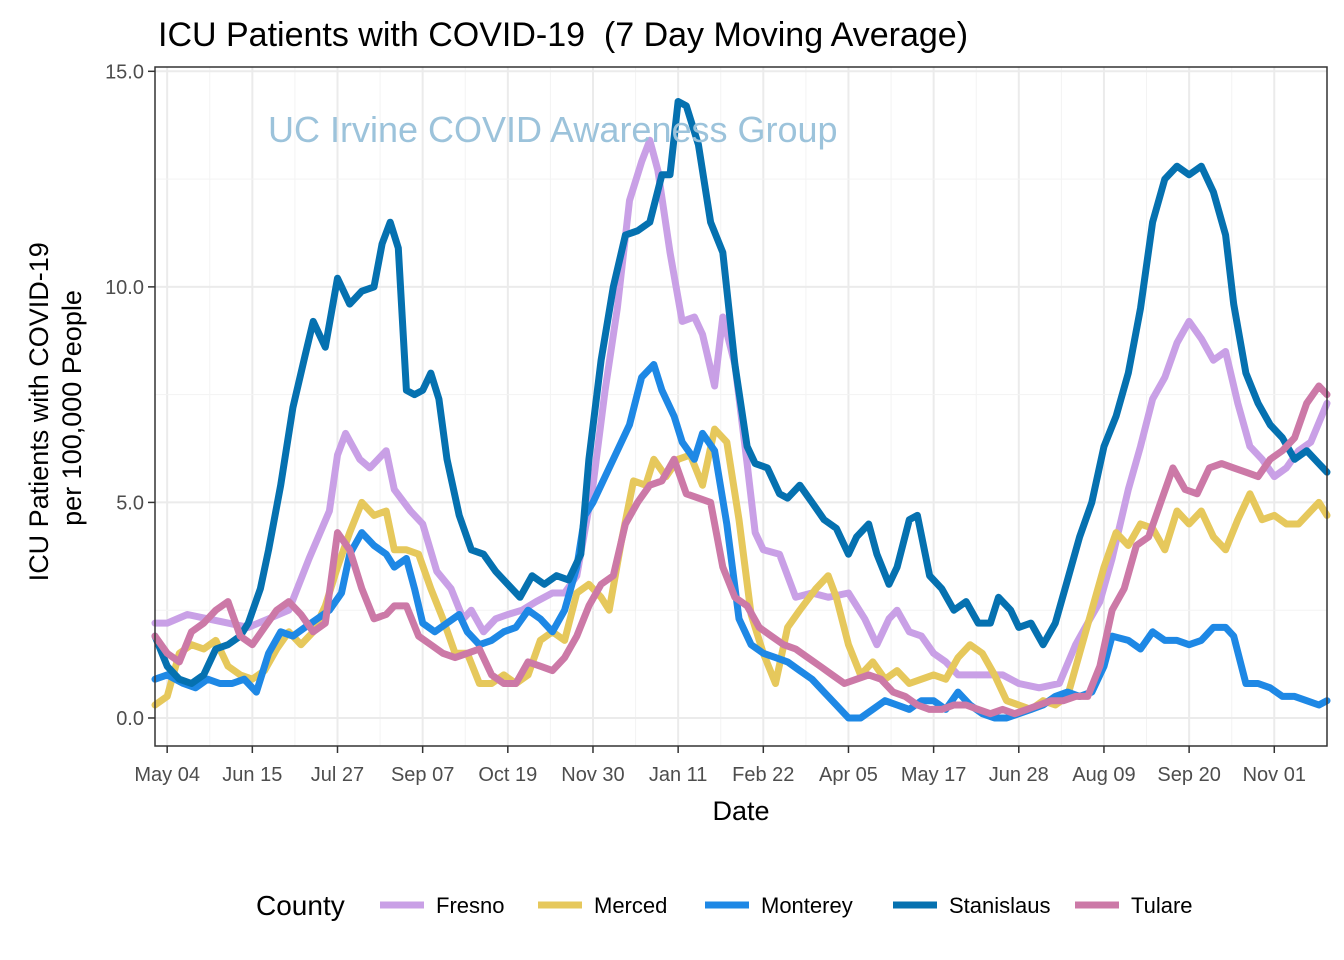 The image size is (1344, 960). Describe the element at coordinates (422, 775) in the screenshot. I see `x-tick-label: Sep 07` at that location.